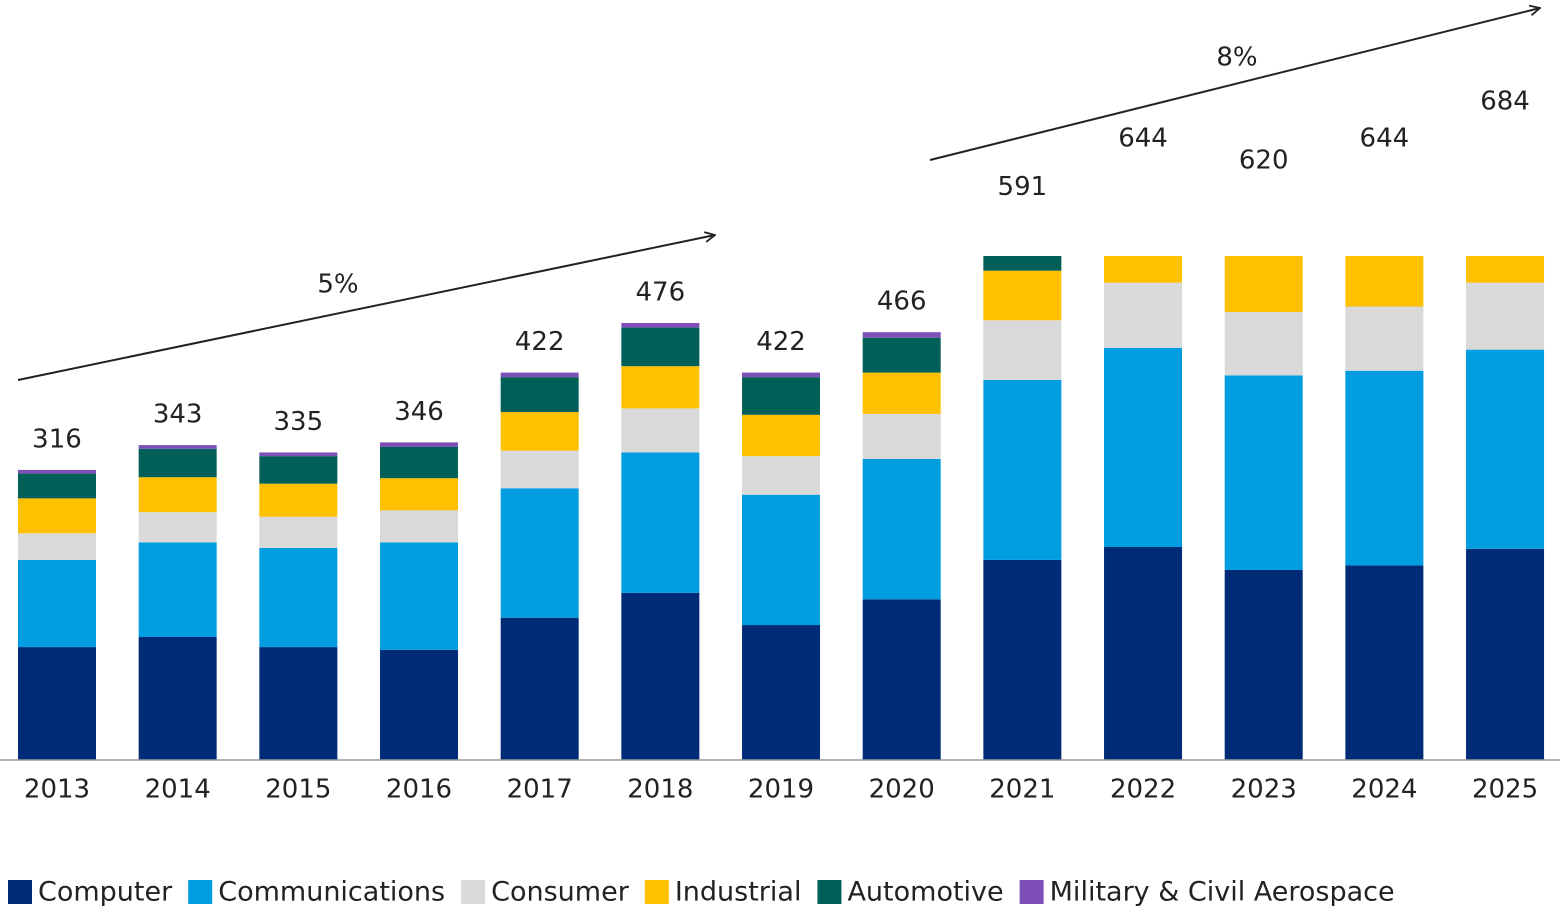  What do you see at coordinates (661, 293) in the screenshot?
I see `total-label: 476` at bounding box center [661, 293].